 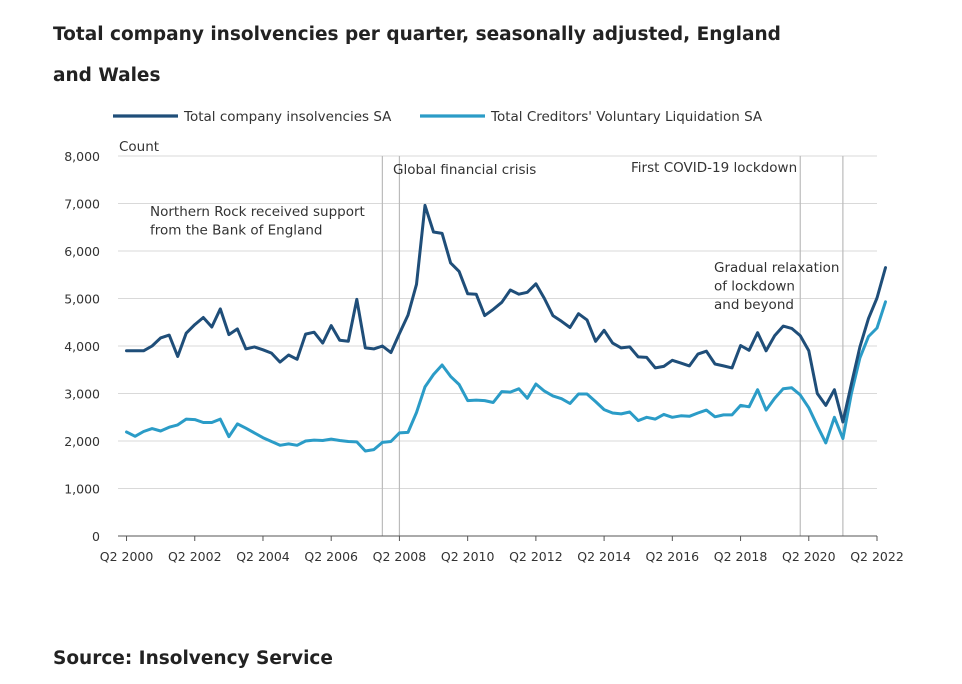 What do you see at coordinates (96, 536) in the screenshot?
I see `y-tick-label: 0` at bounding box center [96, 536].